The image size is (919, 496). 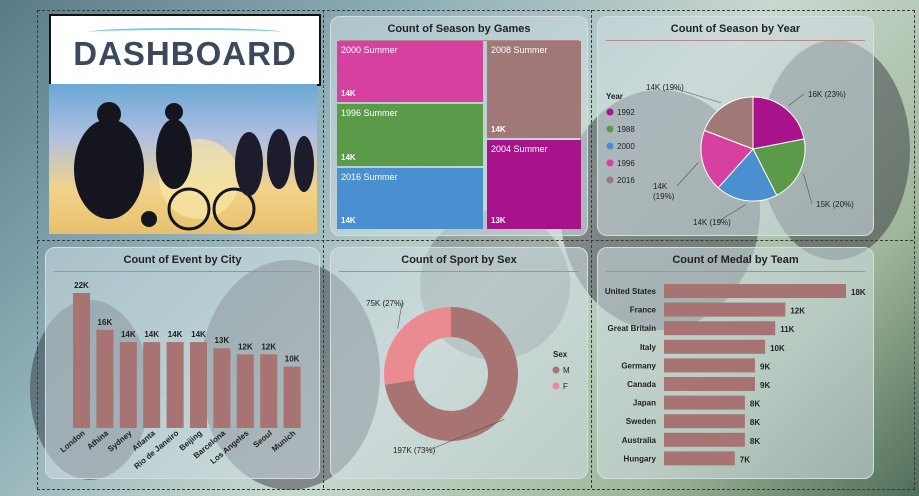 What do you see at coordinates (626, 163) in the screenshot?
I see `pie-legend-item: 1996` at bounding box center [626, 163].